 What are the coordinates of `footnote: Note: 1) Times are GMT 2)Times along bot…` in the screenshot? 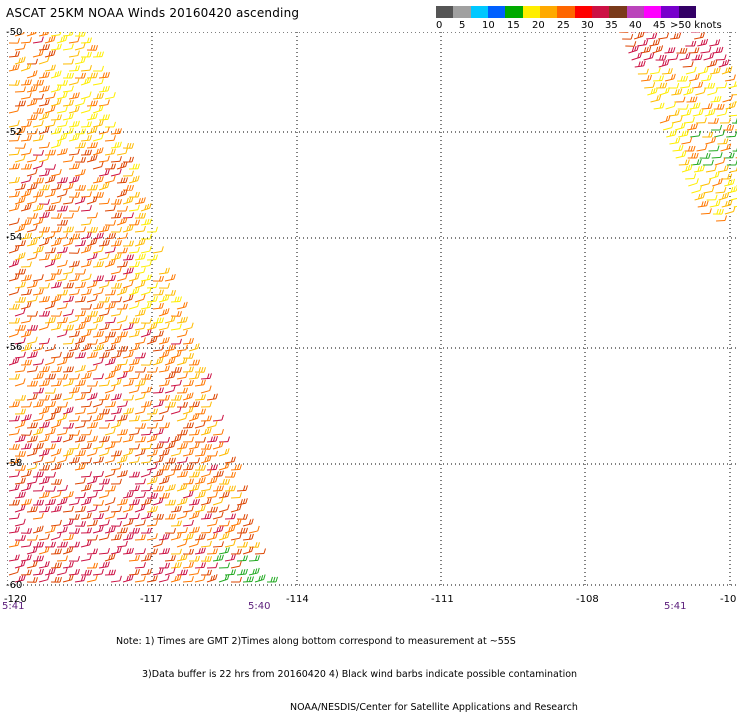 It's located at (347, 669).